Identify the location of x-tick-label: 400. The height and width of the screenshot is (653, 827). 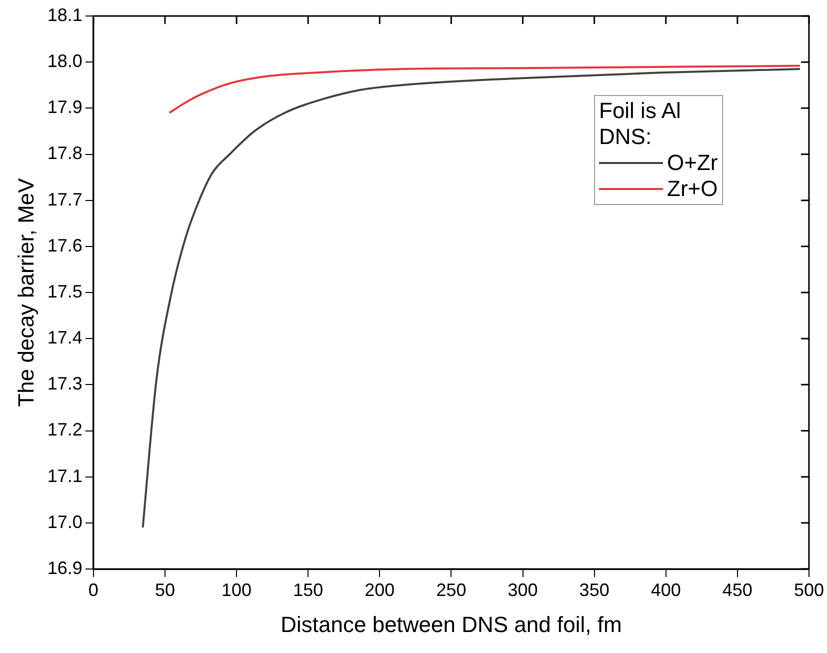
(665, 590).